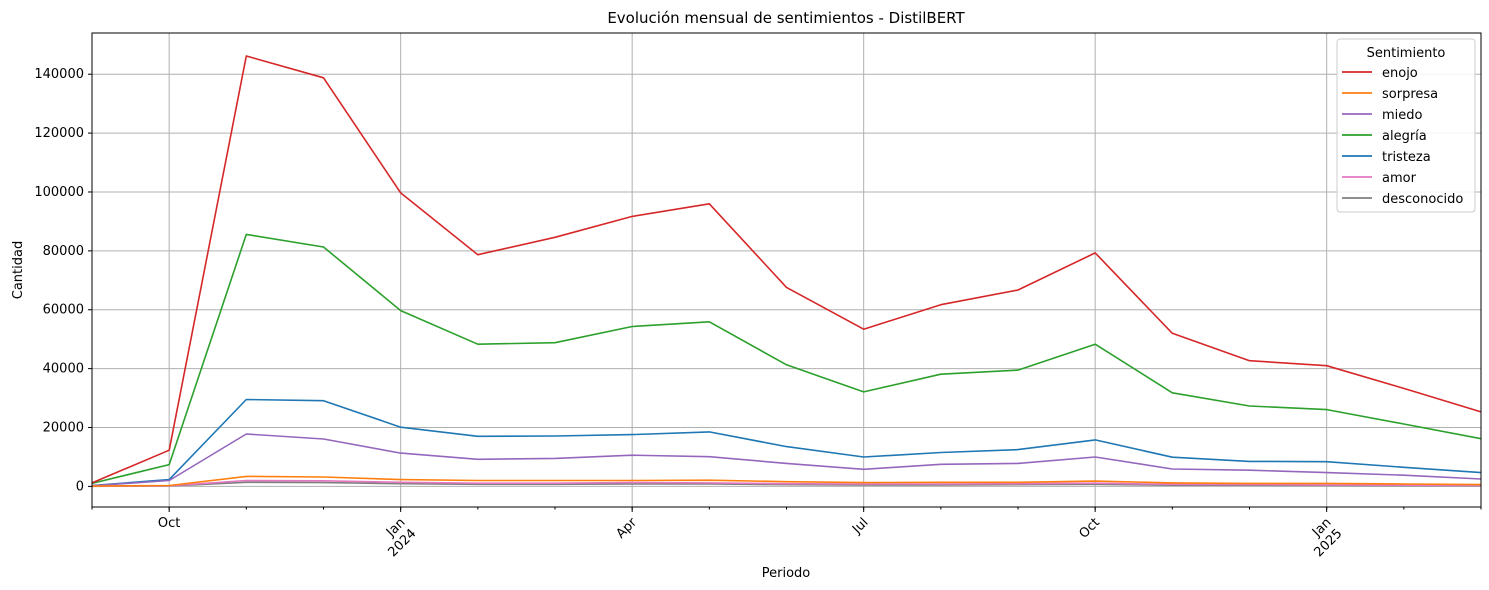 This screenshot has height=590, width=1489. I want to click on series-line-tristeza, so click(786, 442).